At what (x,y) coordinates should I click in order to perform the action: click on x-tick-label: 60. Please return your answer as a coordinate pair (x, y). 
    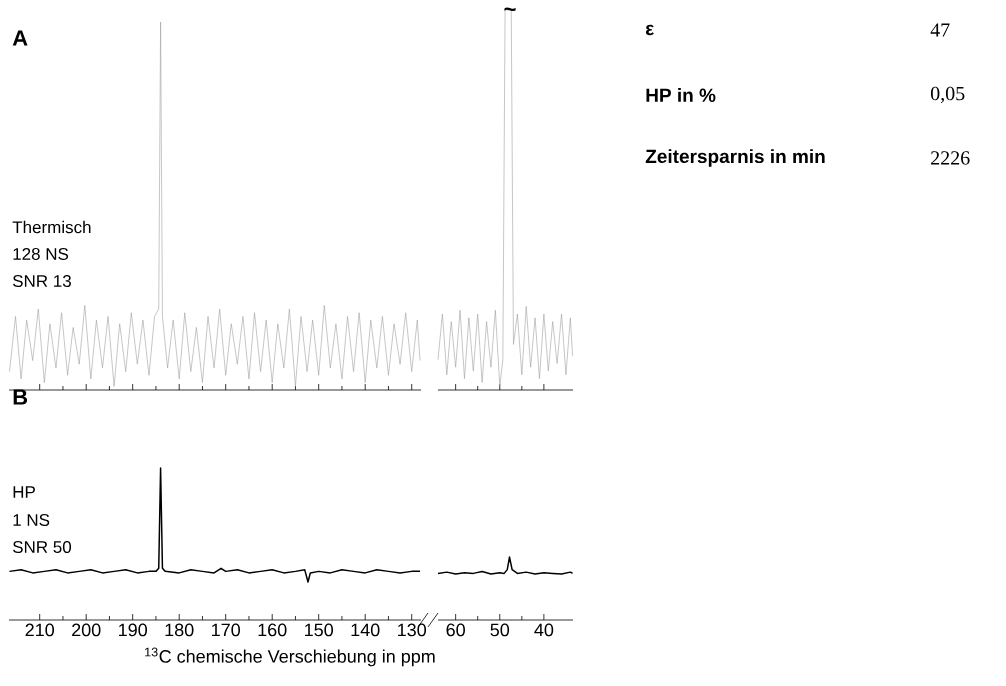
    Looking at the image, I should click on (455, 630).